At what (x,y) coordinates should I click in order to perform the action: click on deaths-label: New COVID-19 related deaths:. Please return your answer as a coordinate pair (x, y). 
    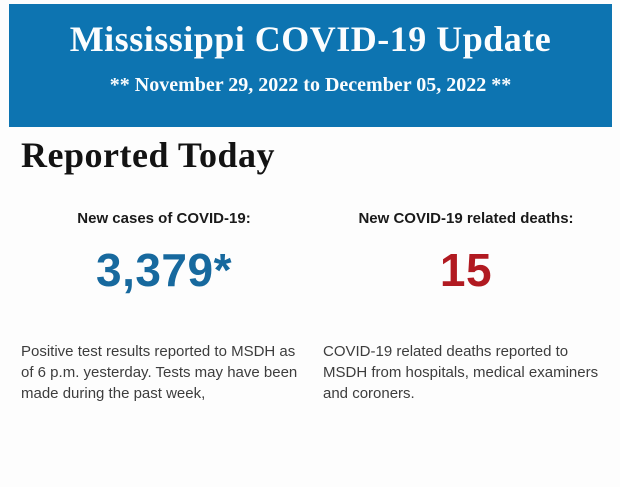
    Looking at the image, I should click on (466, 218).